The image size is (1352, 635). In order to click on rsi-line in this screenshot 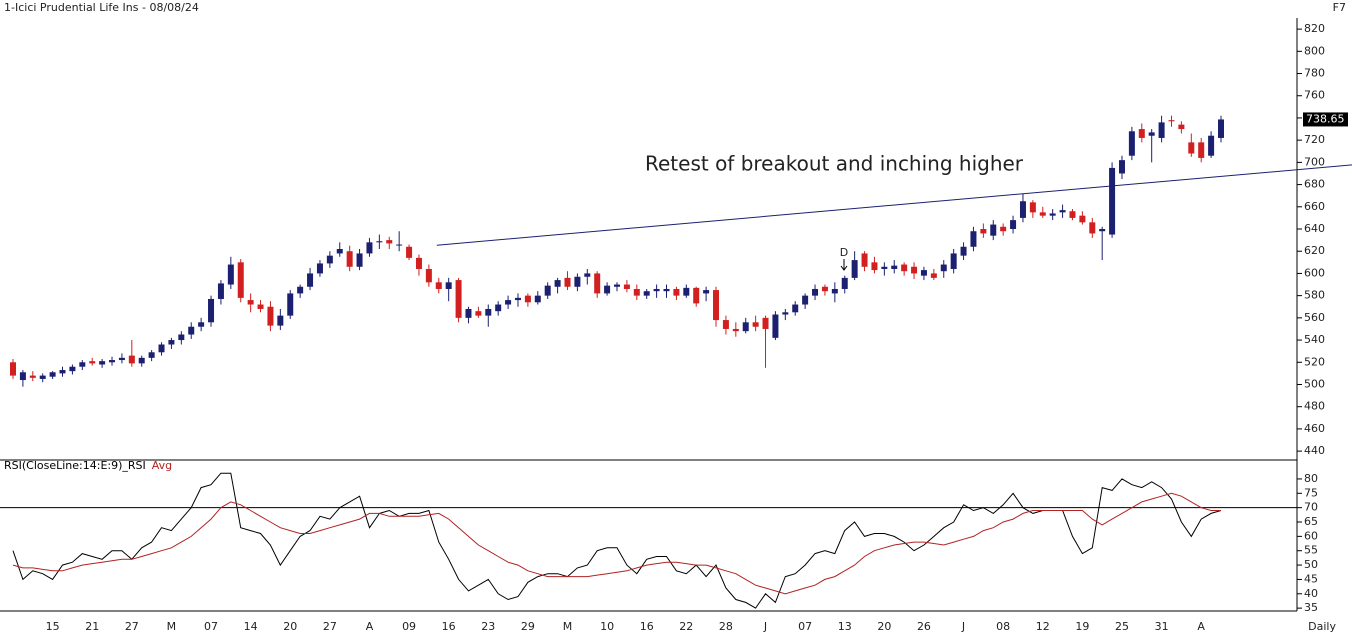, I will do `click(616, 543)`.